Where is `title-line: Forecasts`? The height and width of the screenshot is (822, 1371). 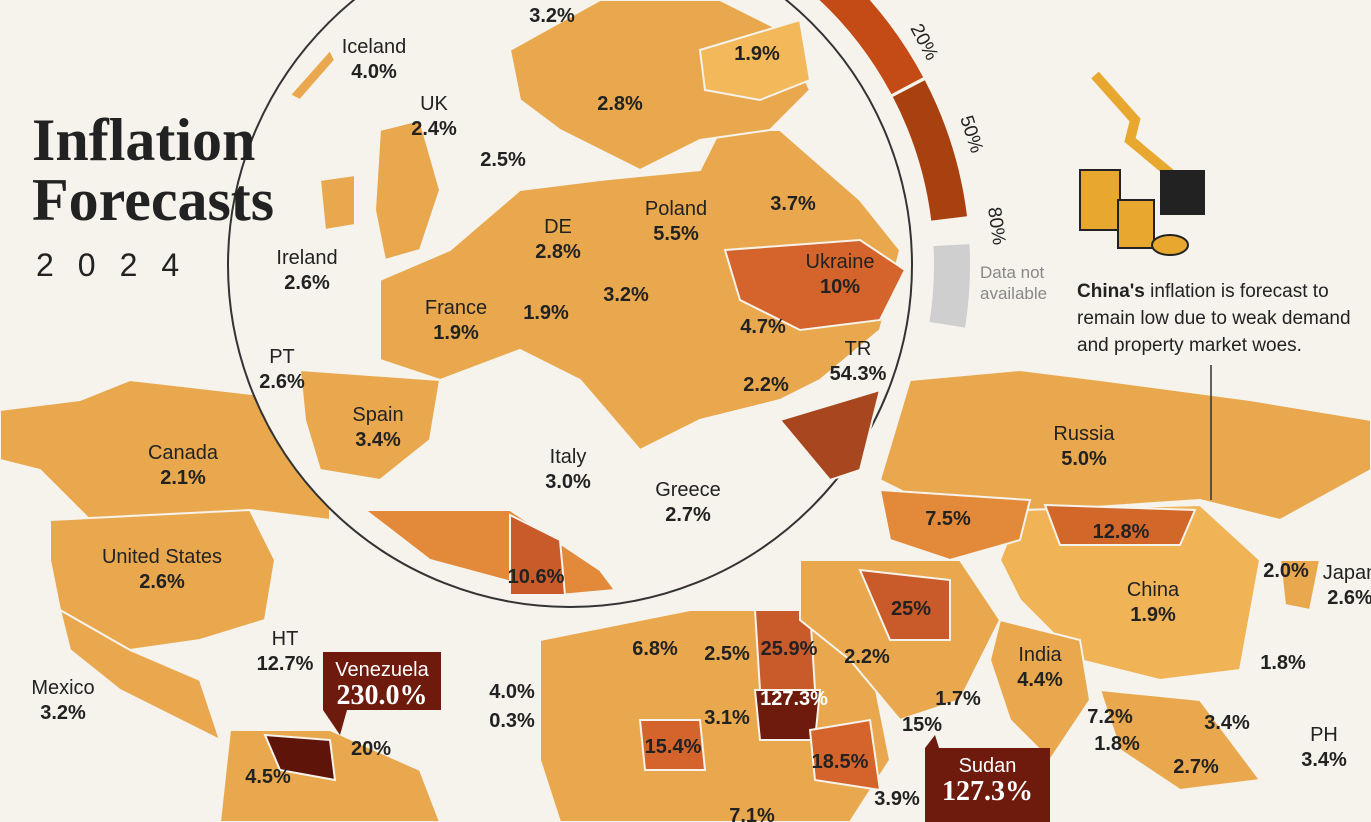 title-line: Forecasts is located at coordinates (153, 200).